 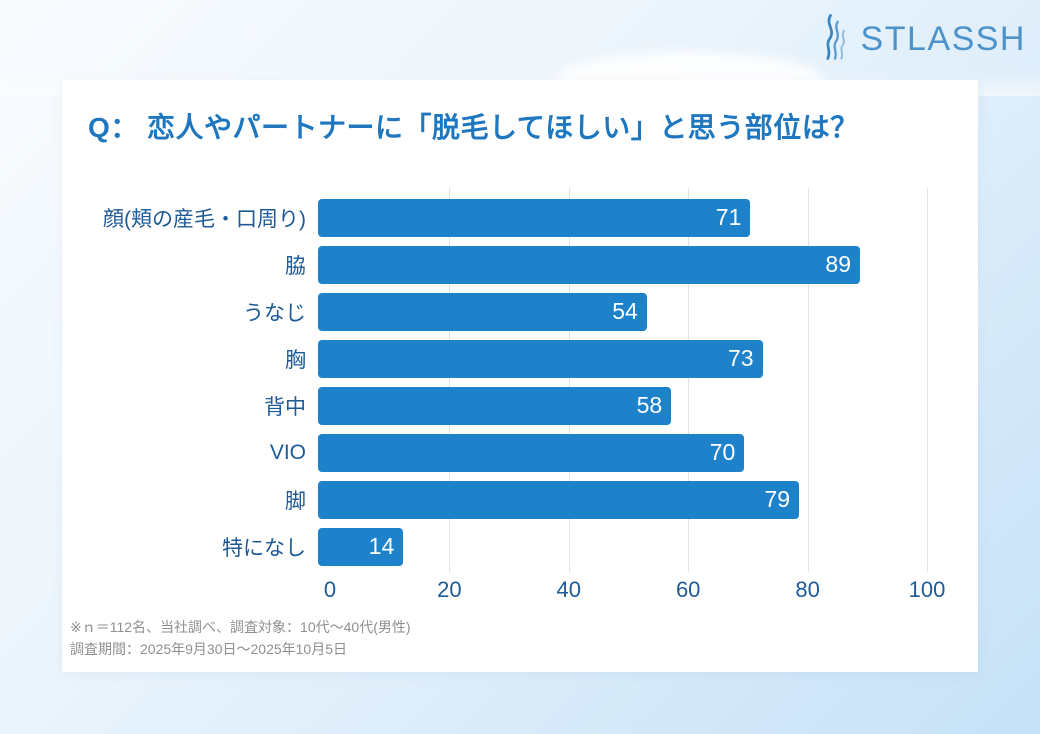 What do you see at coordinates (295, 360) in the screenshot?
I see `category-label: 胸` at bounding box center [295, 360].